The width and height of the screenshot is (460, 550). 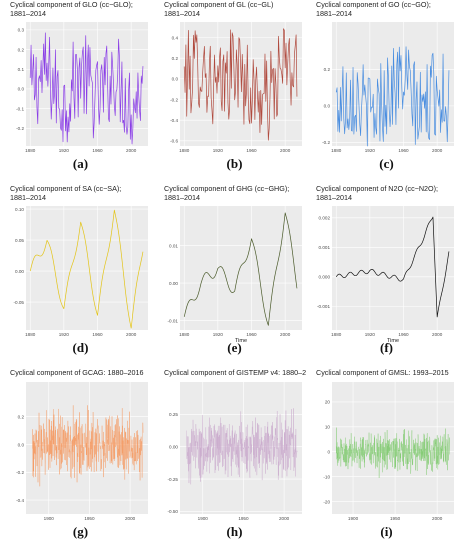 I want to click on y-tick-label: -0.6, so click(x=174, y=141).